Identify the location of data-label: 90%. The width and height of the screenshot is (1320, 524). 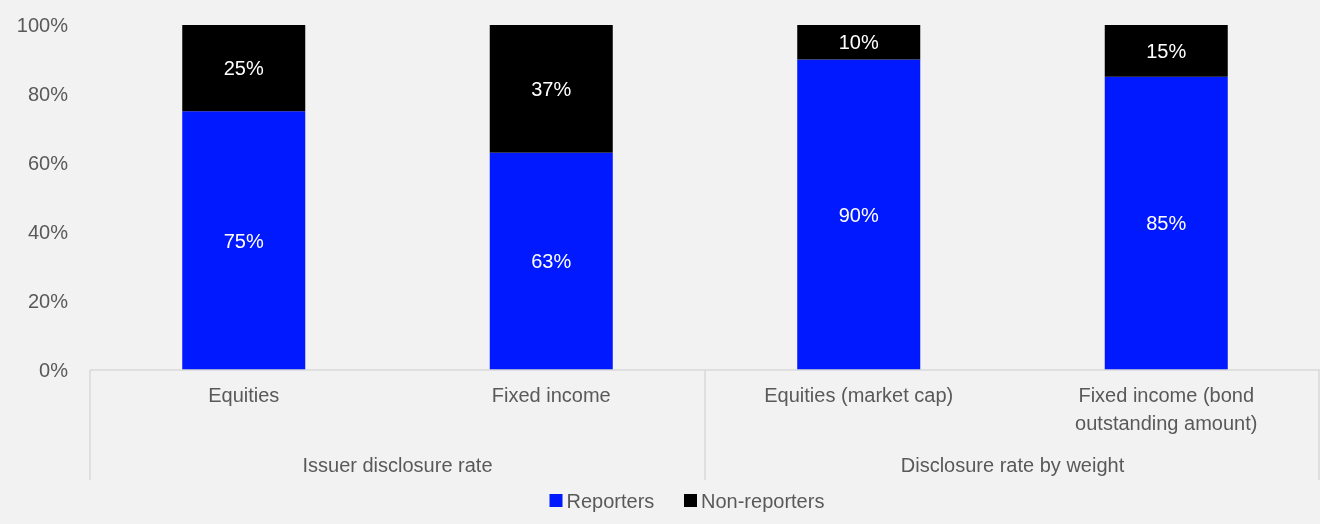
(858, 214).